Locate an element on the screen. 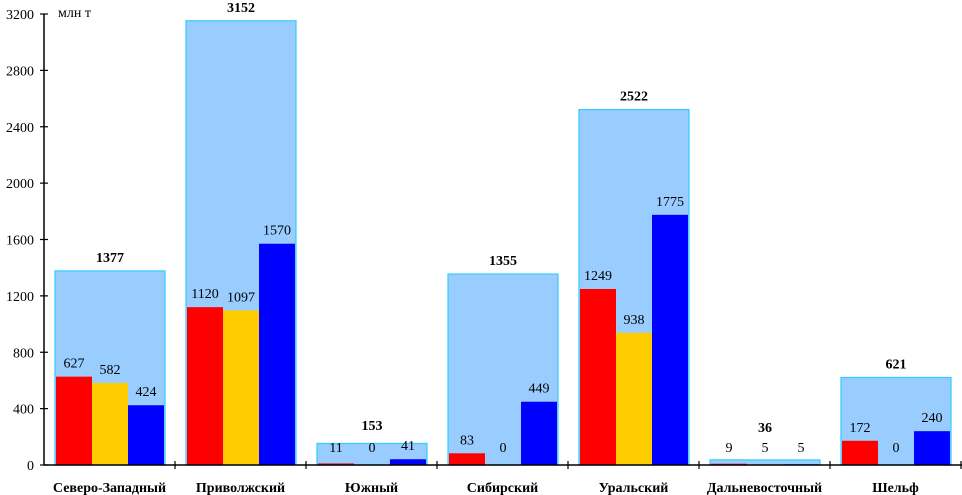 The width and height of the screenshot is (962, 495). total-data-label: 153 is located at coordinates (372, 426).